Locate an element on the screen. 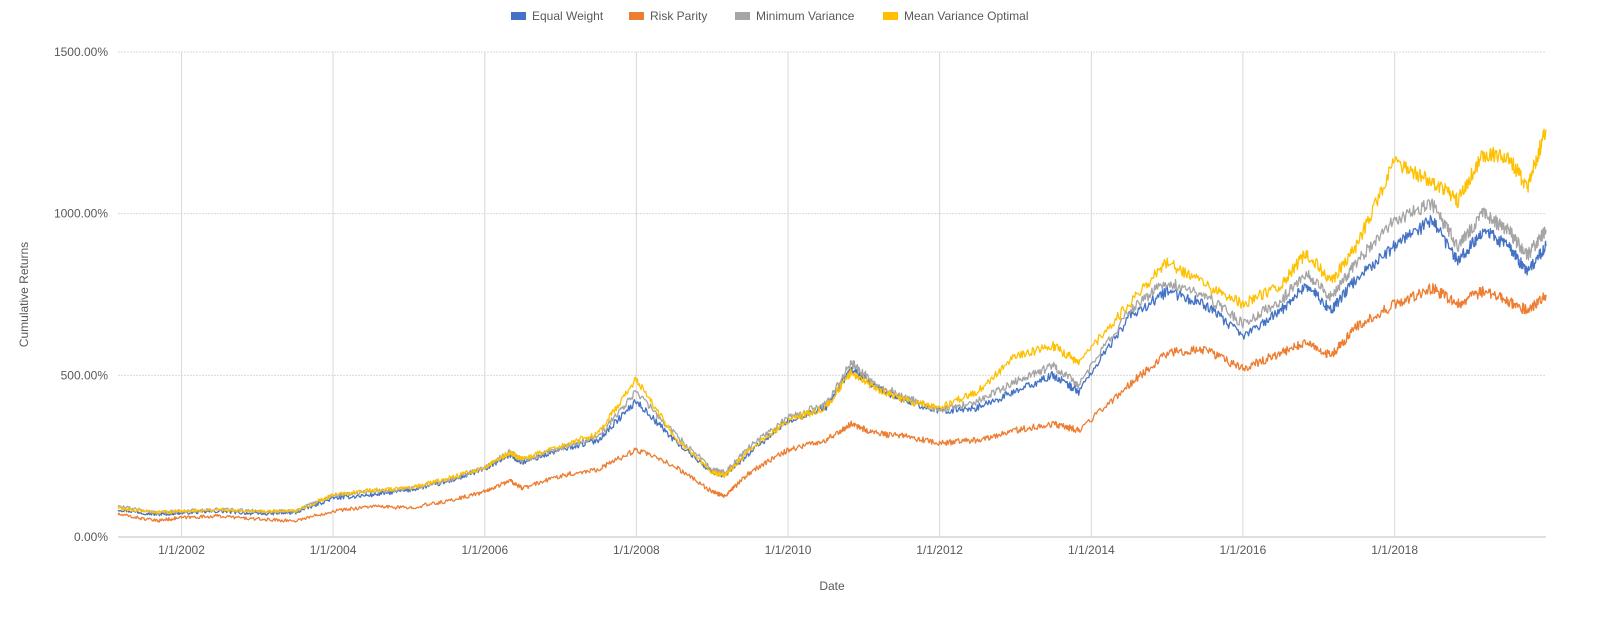 This screenshot has width=1600, height=623. x-tick-label: 1/1/2016 is located at coordinates (1243, 550).